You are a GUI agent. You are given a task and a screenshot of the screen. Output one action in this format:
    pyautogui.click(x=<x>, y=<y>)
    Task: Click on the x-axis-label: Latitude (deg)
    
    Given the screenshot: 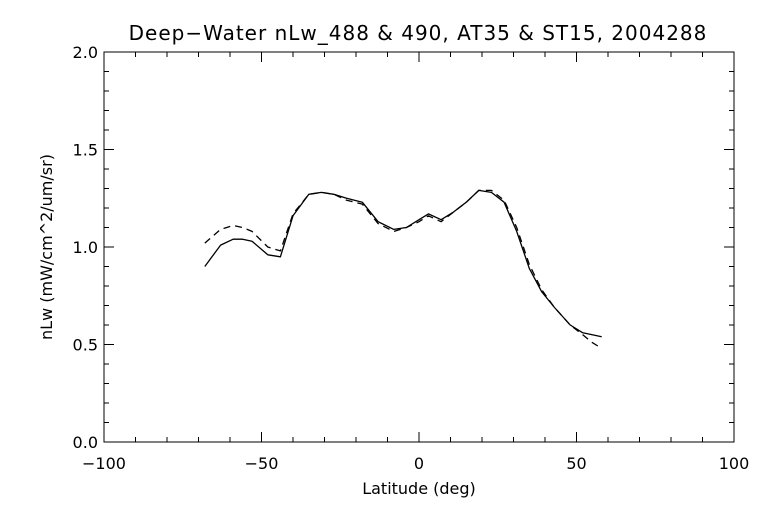 What is the action you would take?
    pyautogui.click(x=419, y=488)
    